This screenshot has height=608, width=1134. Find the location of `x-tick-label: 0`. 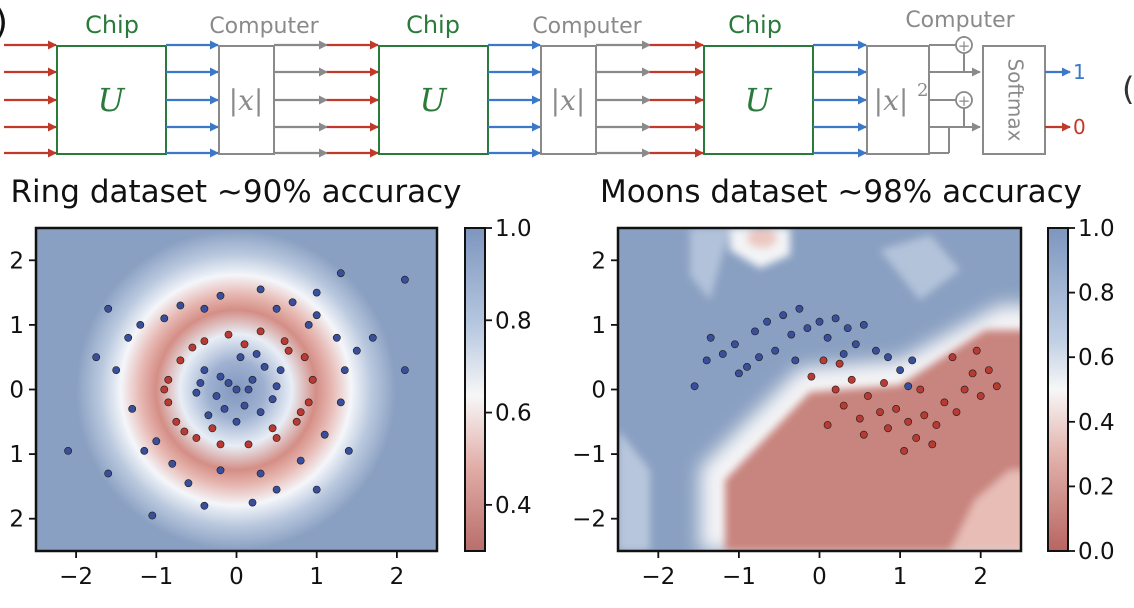

x-tick-label: 0 is located at coordinates (819, 577).